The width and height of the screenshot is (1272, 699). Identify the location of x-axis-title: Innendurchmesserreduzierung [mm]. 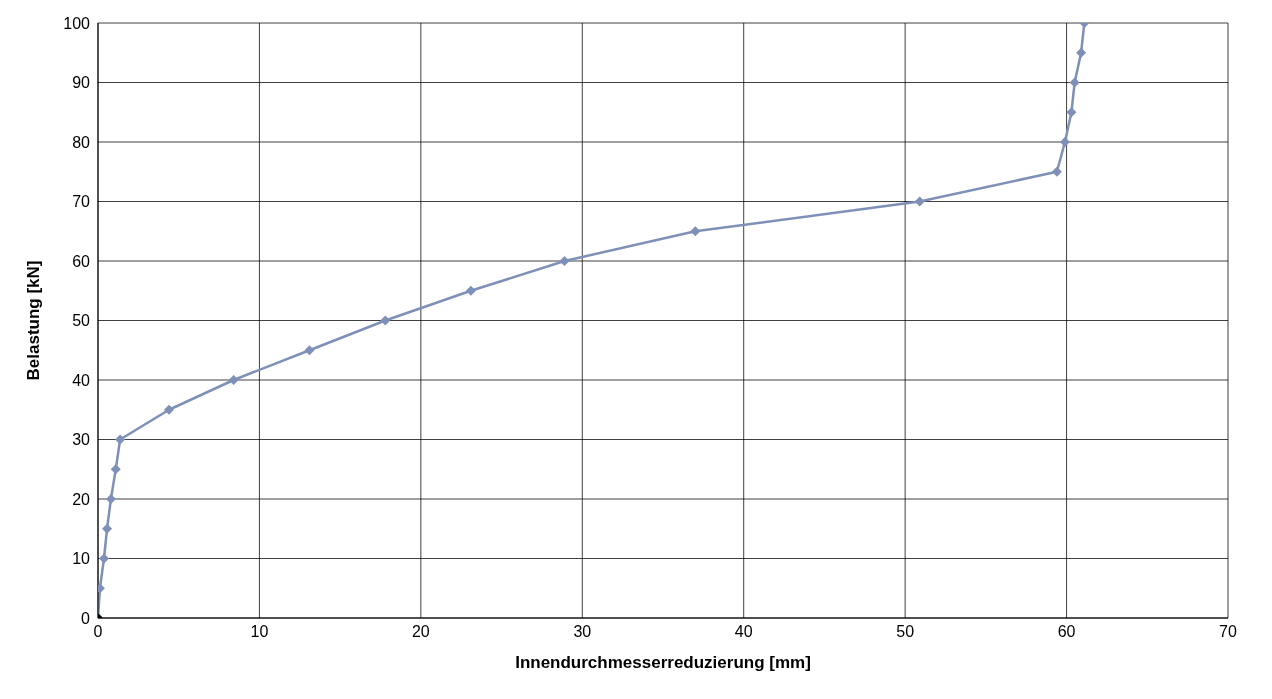
(663, 662).